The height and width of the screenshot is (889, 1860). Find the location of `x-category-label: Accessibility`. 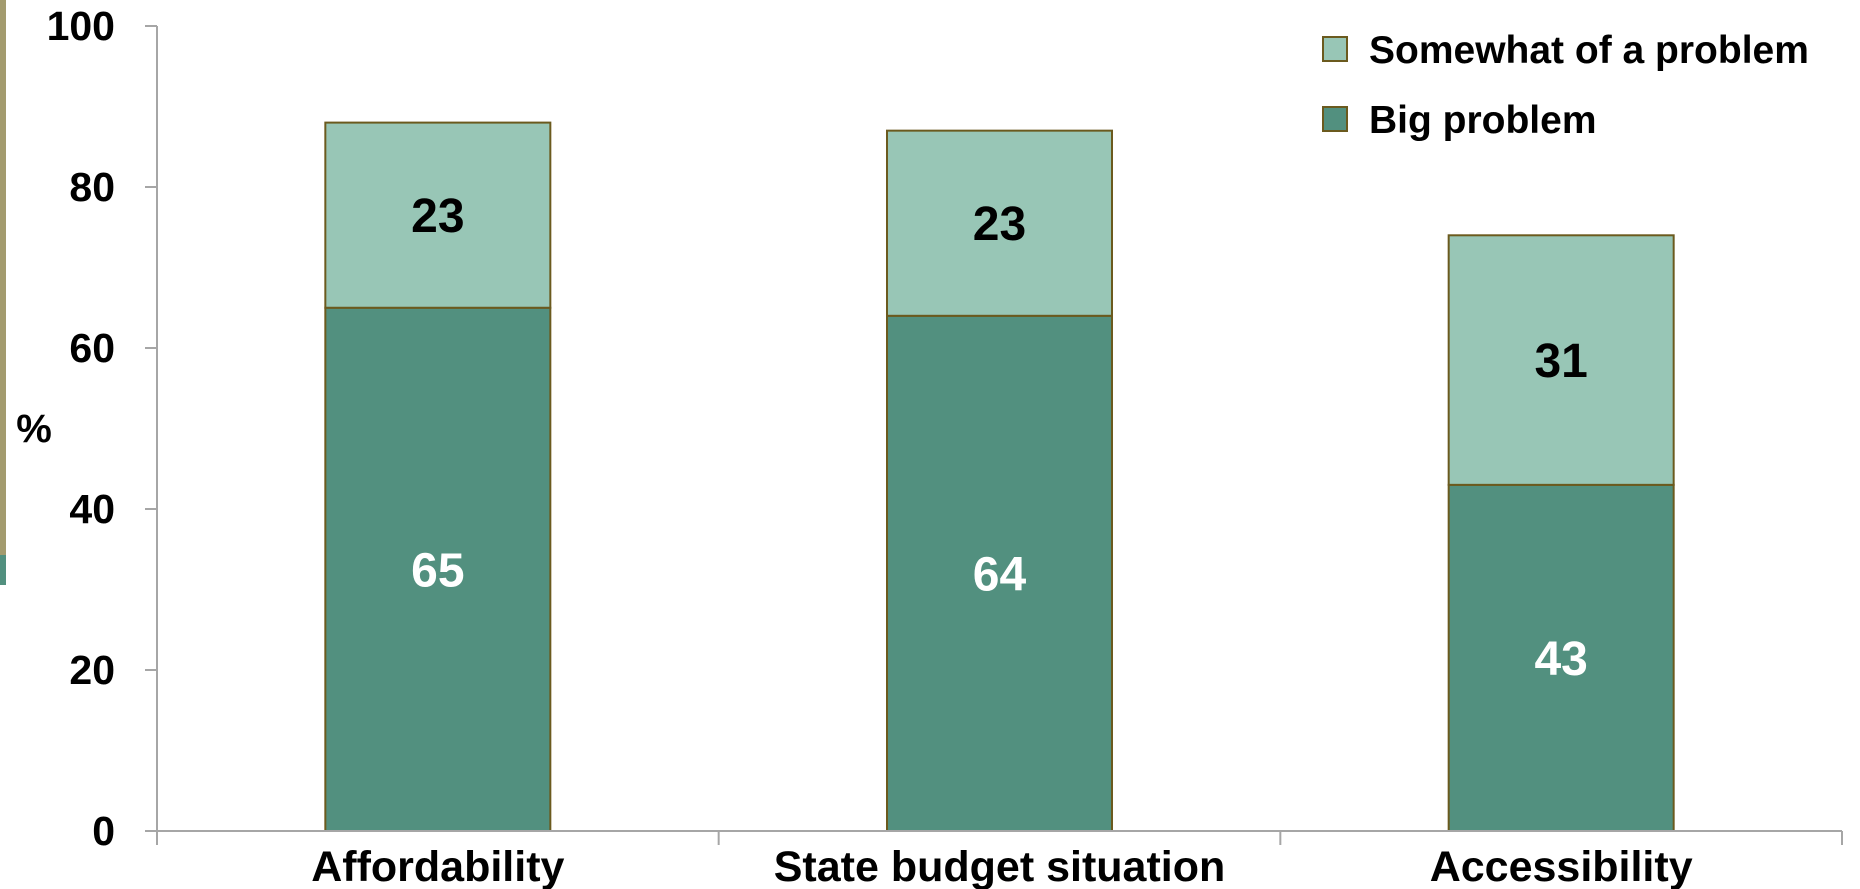

x-category-label: Accessibility is located at coordinates (1561, 866).